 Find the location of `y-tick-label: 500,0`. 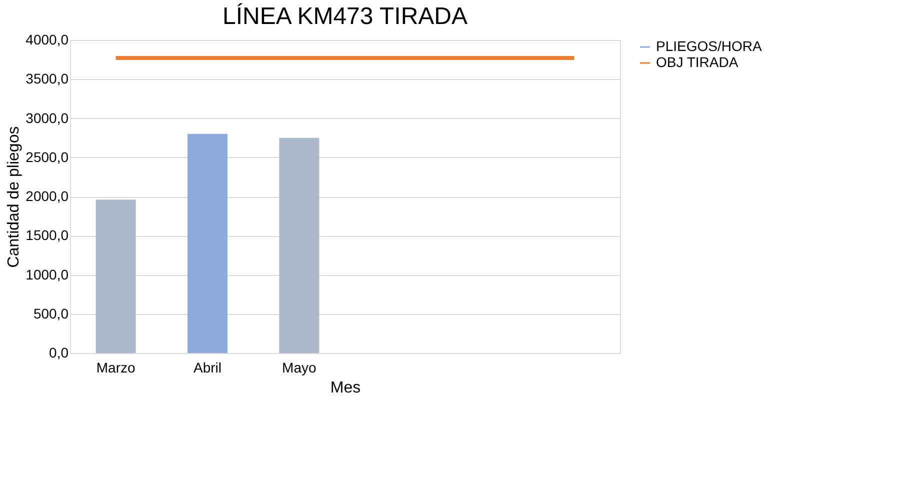

y-tick-label: 500,0 is located at coordinates (51, 313).